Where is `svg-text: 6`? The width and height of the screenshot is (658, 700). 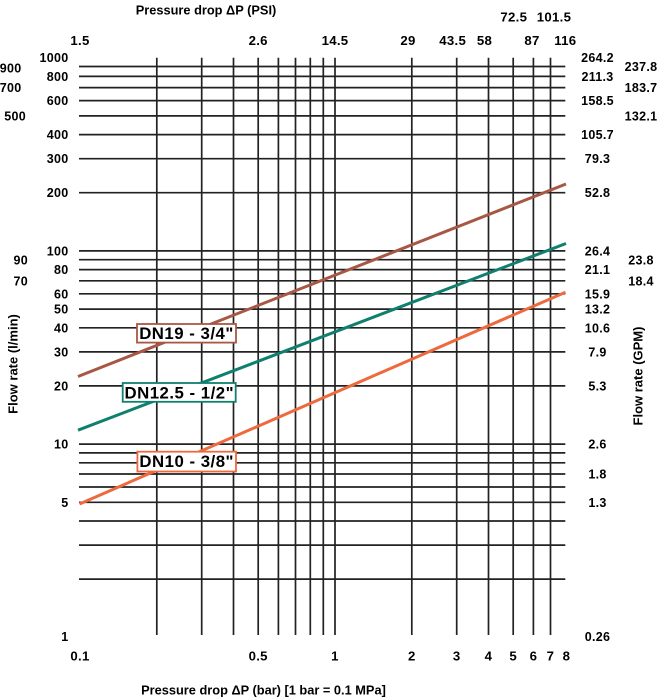 svg-text: 6 is located at coordinates (534, 656).